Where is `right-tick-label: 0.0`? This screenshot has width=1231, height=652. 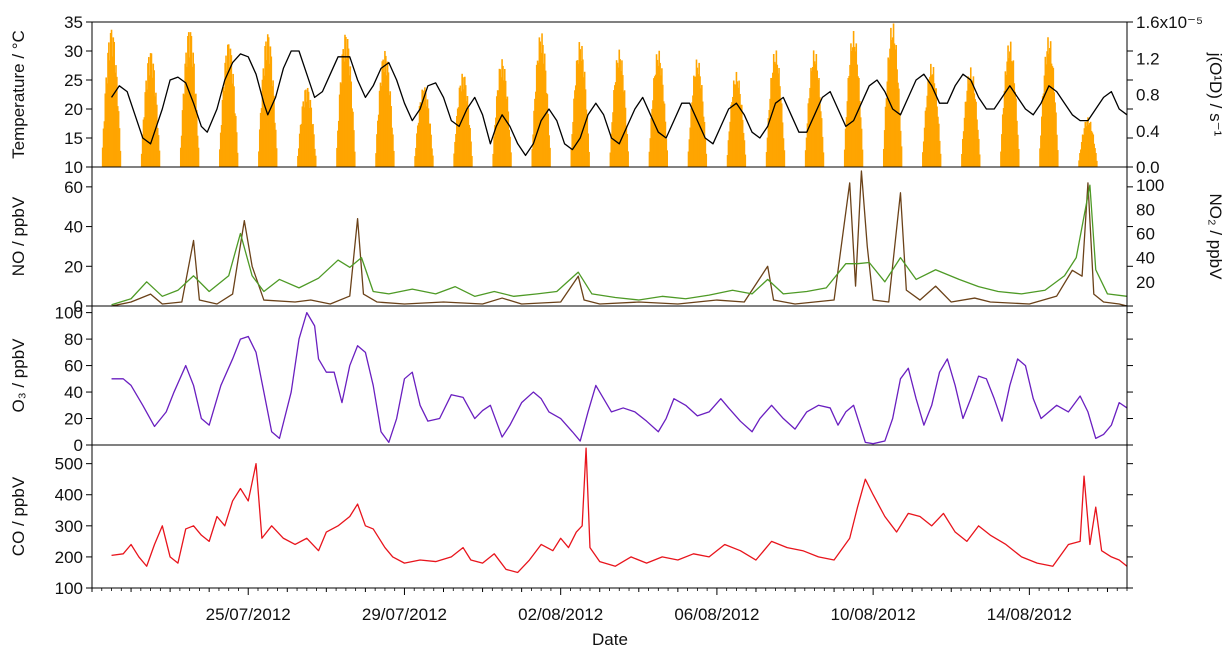
right-tick-label: 0.0 is located at coordinates (1148, 167).